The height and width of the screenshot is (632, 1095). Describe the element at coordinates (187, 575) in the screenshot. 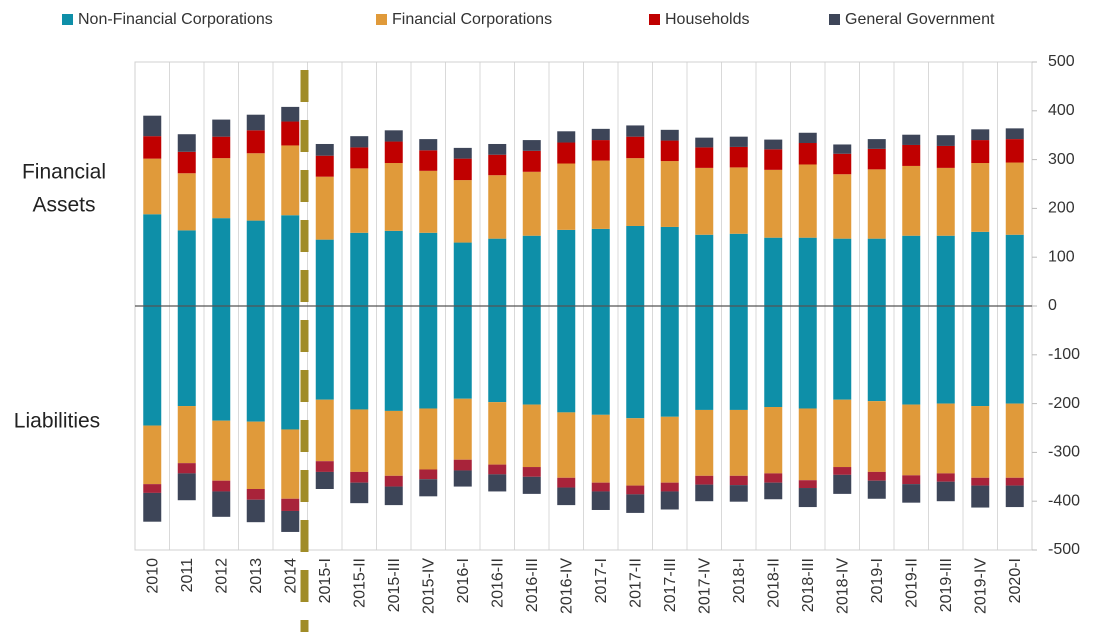

I see `x-tick-label: 2011` at that location.